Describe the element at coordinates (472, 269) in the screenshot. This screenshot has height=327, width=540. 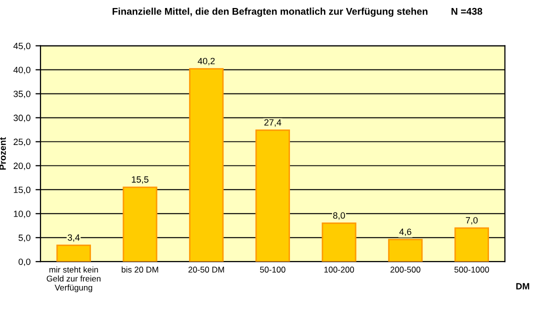
I see `x-tick-label: 500-1000` at that location.